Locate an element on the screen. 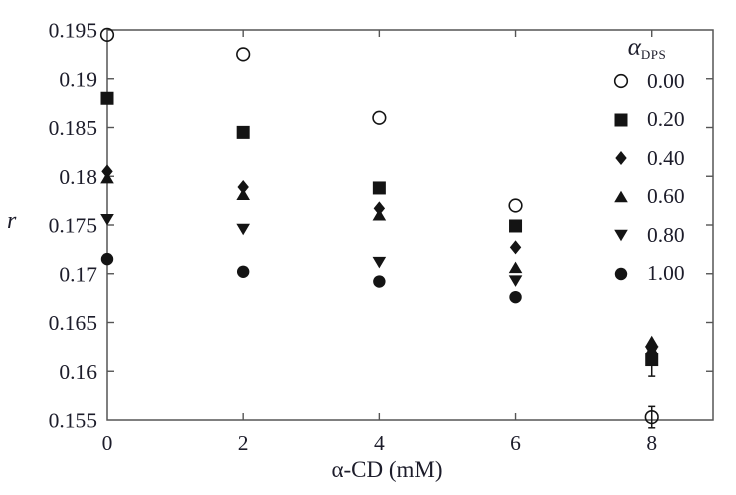 The image size is (736, 495). y-tick-label: 0.19 is located at coordinates (78, 79).